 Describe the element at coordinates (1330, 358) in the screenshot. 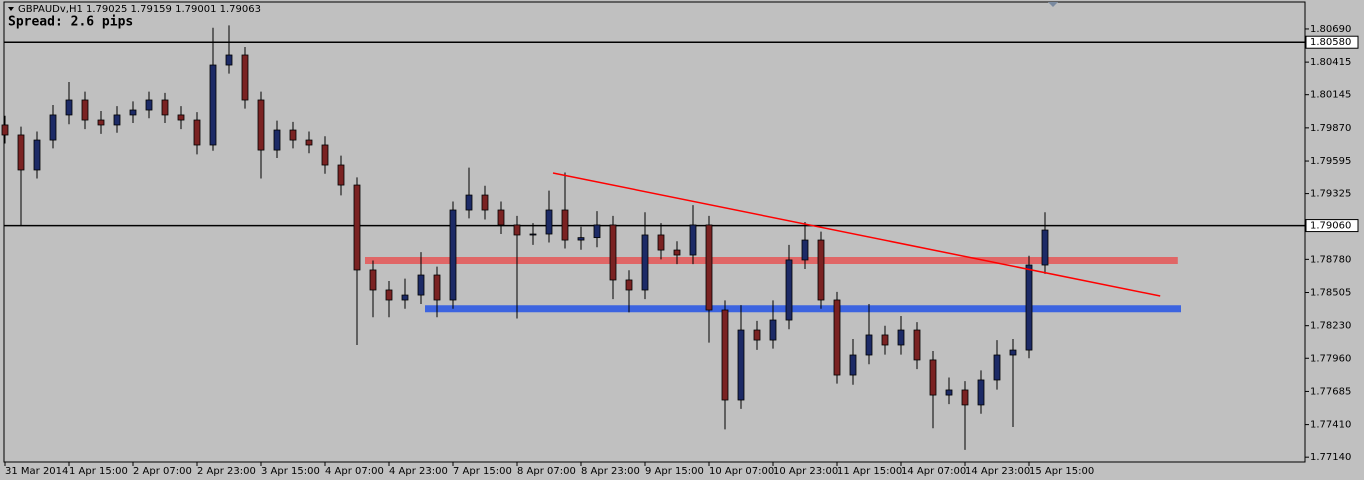

I see `y-tick-label: 1.77960` at that location.